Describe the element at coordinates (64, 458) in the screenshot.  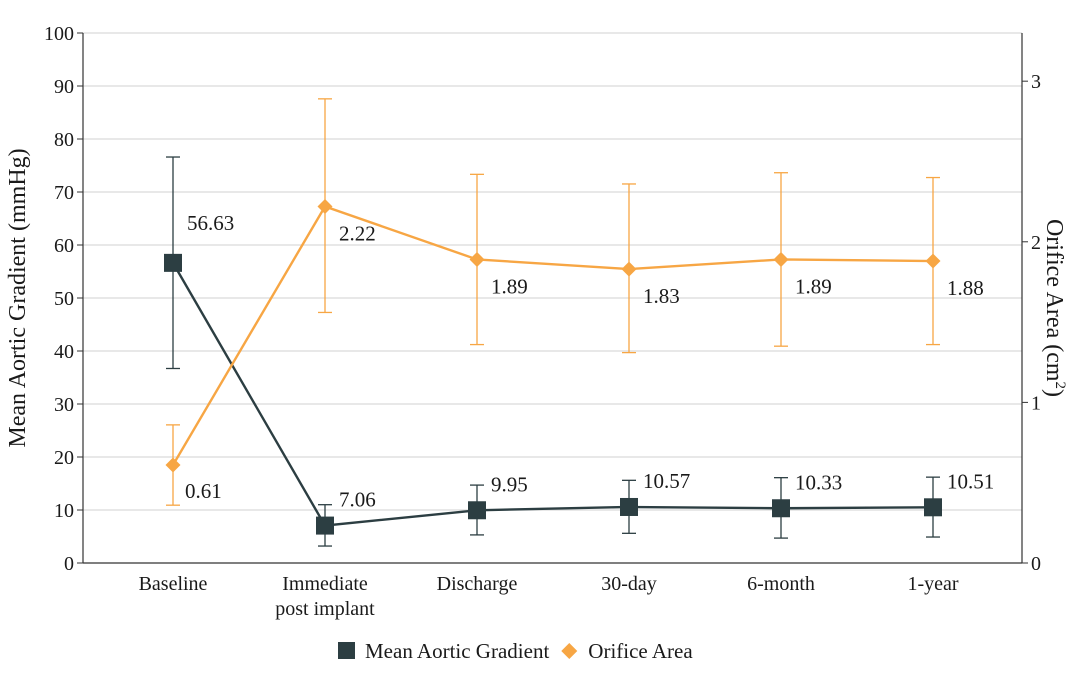
I see `left-tick-label: 20` at that location.